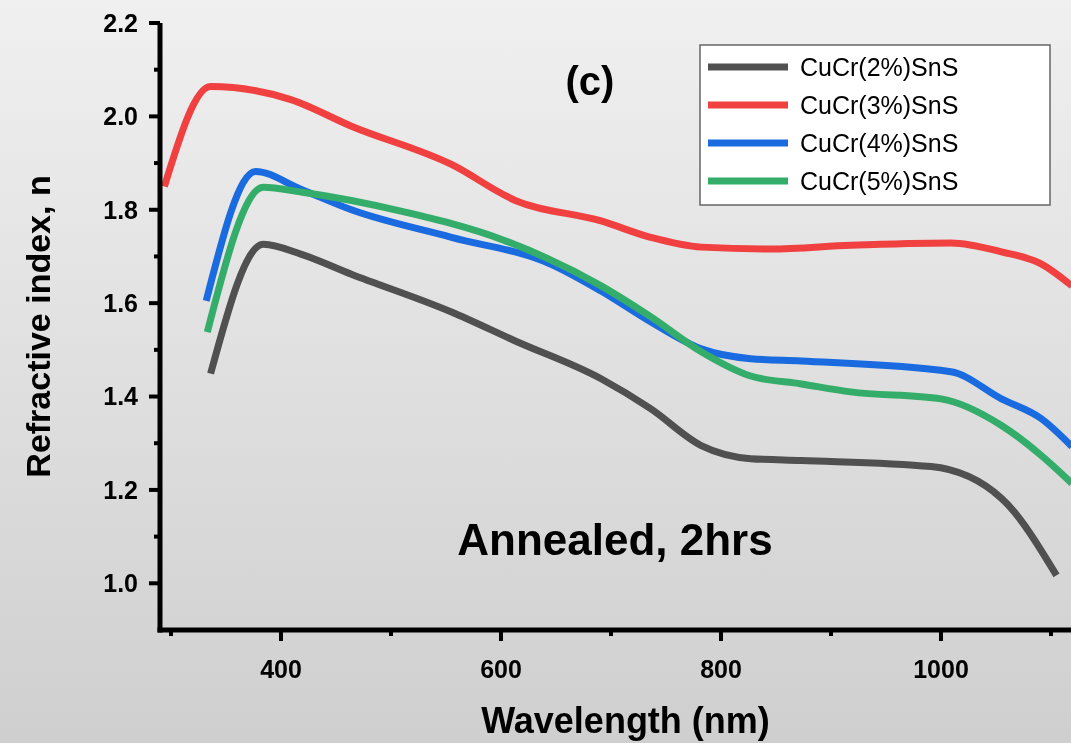 The height and width of the screenshot is (743, 1071). I want to click on y-tick-label: 1.2, so click(120, 489).